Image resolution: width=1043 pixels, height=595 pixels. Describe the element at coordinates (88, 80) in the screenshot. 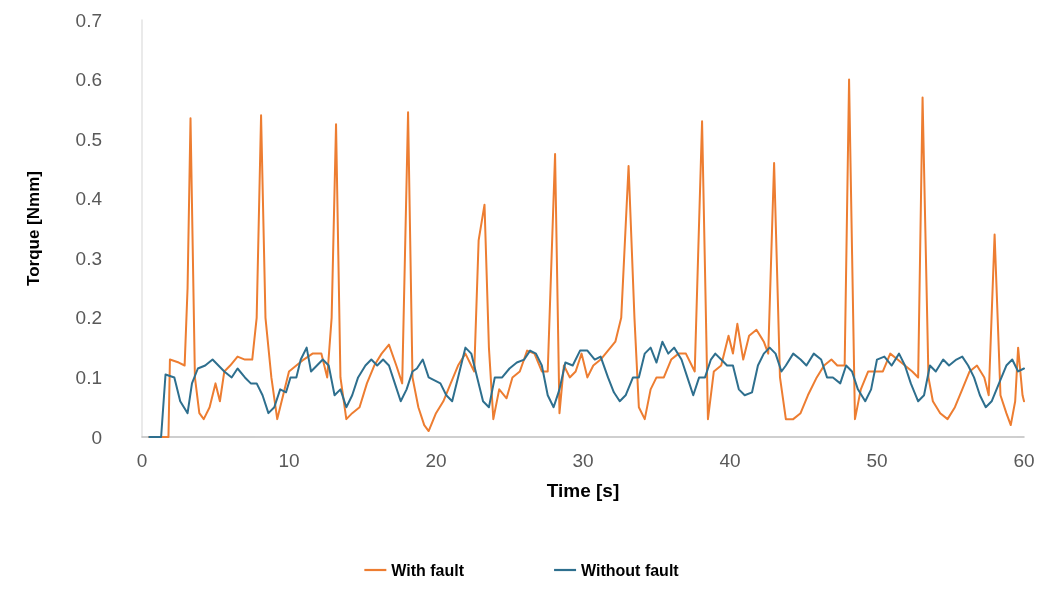

I see `y-tick-label: 0.6` at that location.